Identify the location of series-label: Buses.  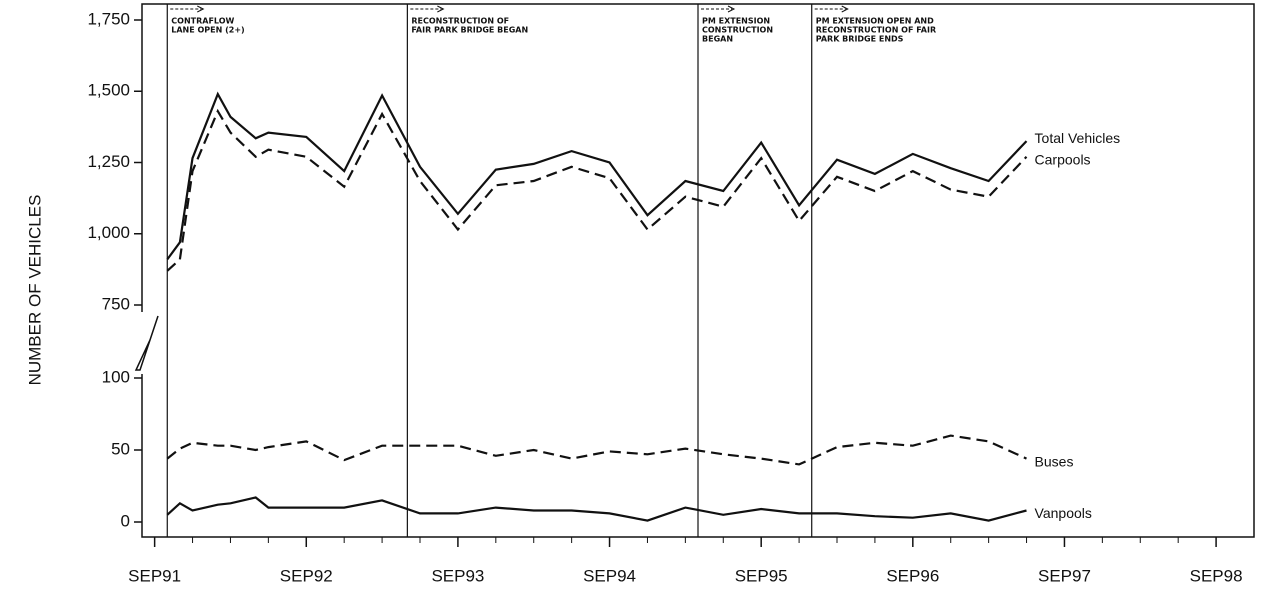
(1054, 461).